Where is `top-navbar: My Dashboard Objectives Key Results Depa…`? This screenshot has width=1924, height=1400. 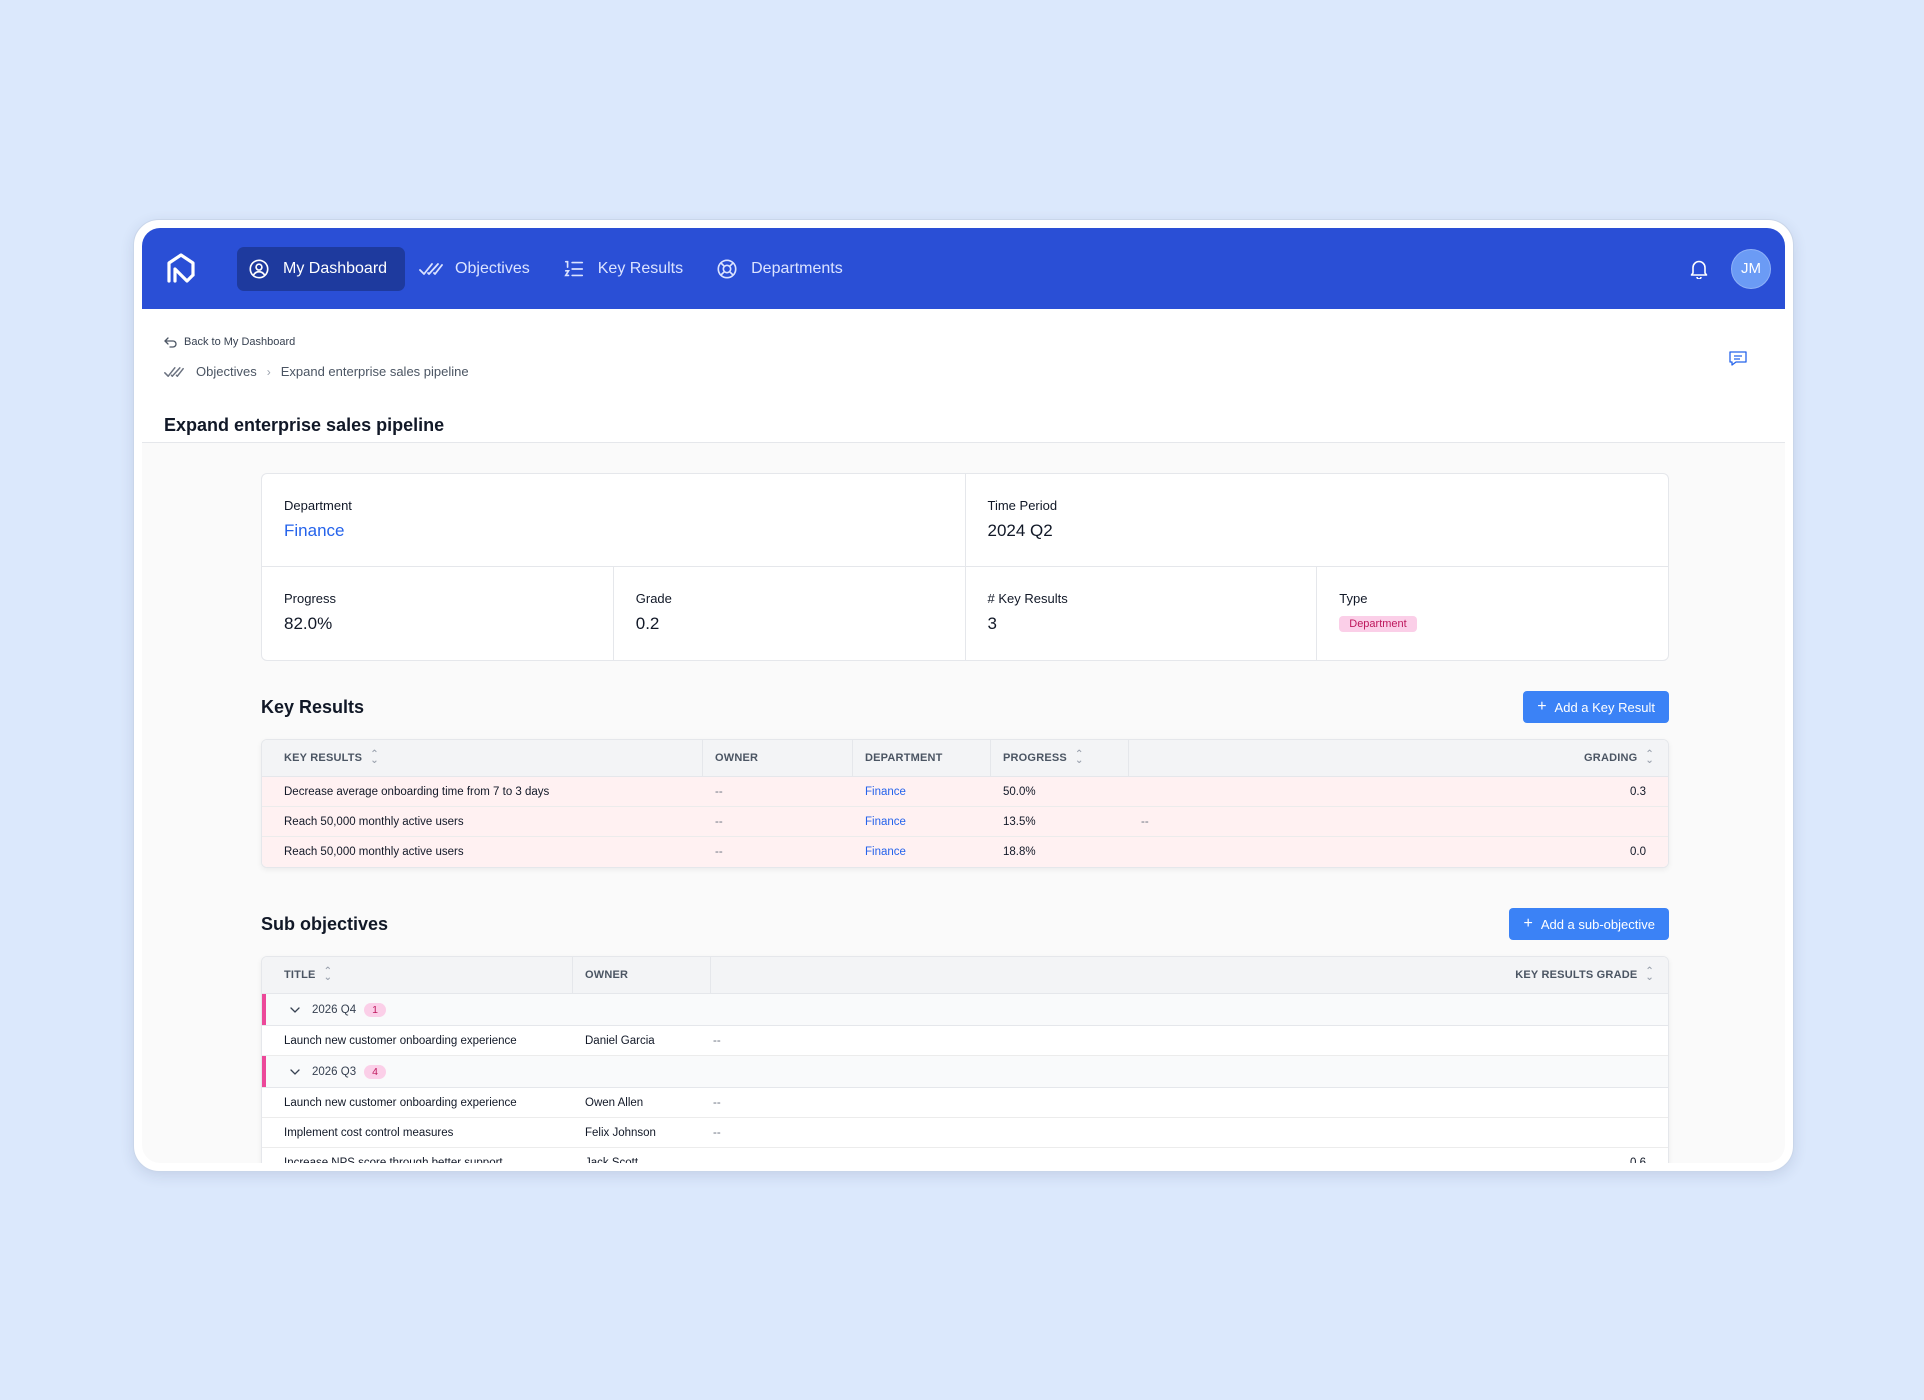
top-navbar: My Dashboard Objectives Key Results Depa… is located at coordinates (963, 268).